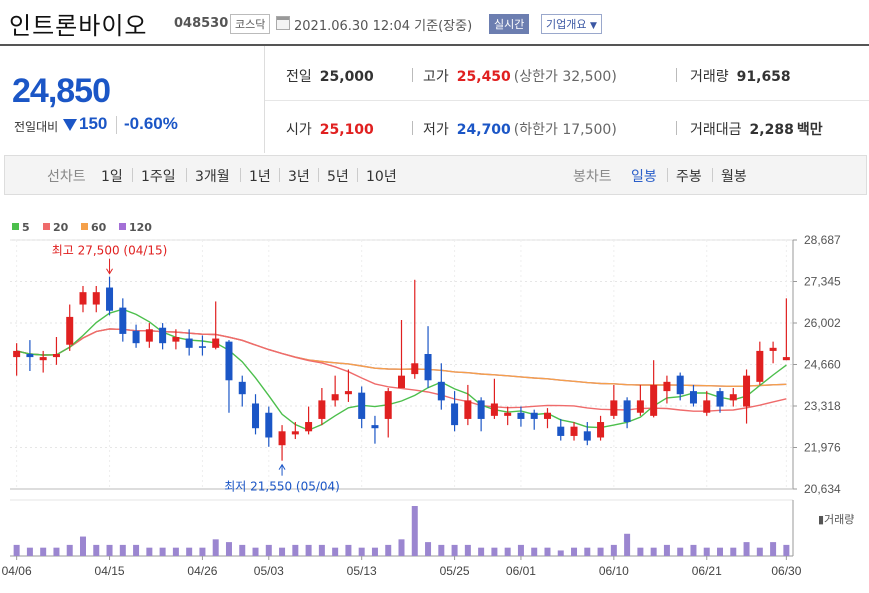 The width and height of the screenshot is (869, 593). What do you see at coordinates (435, 175) in the screenshot?
I see `chart-period-nav: 선차트 1일 1주일 3개월 1년 3년 5년 10년 봉차트 일봉 주봉 월봉` at bounding box center [435, 175].